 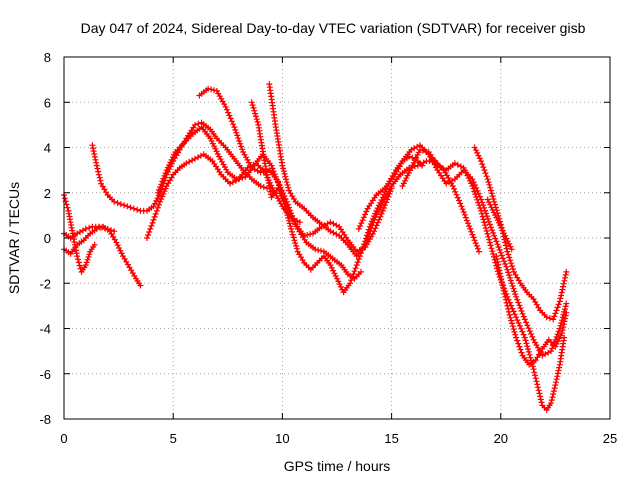 What do you see at coordinates (45, 329) in the screenshot?
I see `y-tick-label: -4` at bounding box center [45, 329].